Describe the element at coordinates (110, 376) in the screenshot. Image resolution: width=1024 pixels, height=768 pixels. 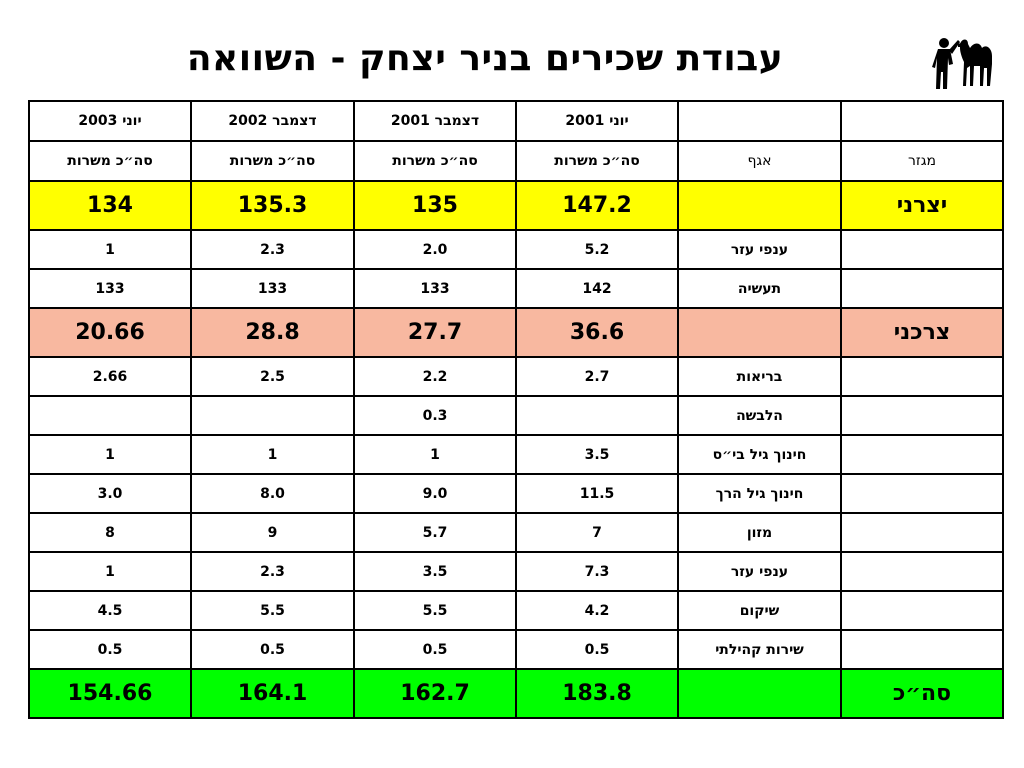
I see `value-cell: 2.66` at that location.